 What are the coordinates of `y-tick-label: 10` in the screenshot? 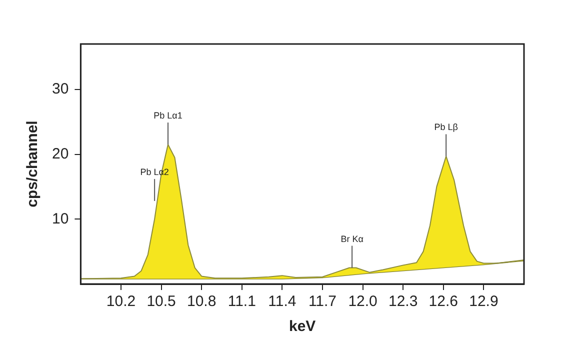 It's located at (60, 219).